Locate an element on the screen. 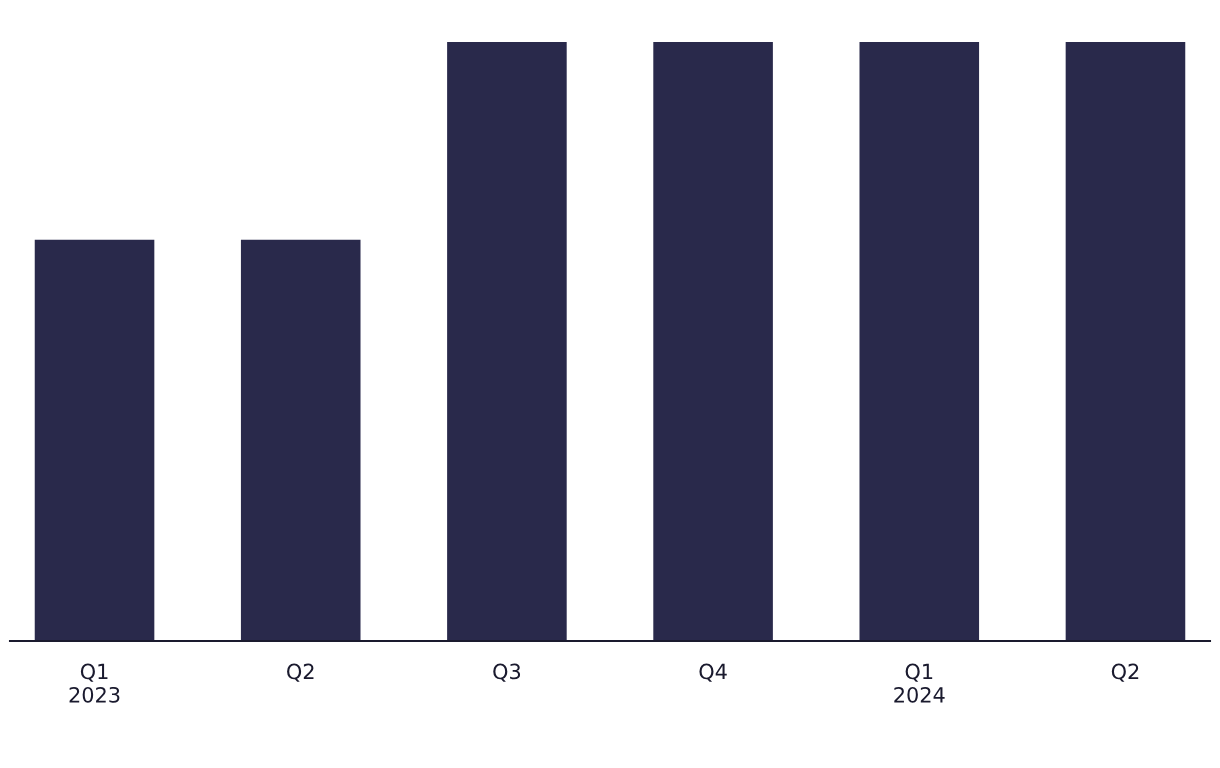 The image size is (1220, 768). x-tick-label: Q4 is located at coordinates (713, 672).